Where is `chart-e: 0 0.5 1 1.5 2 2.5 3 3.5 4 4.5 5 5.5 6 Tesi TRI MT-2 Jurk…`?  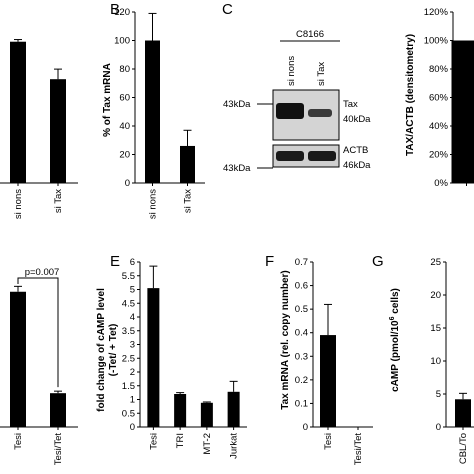
chart-e: 0 0.5 1 1.5 2 2.5 3 3.5 4 4.5 5 5.5 6 Tesi TRI MT-2 Jurk… is located at coordinates (184, 358).